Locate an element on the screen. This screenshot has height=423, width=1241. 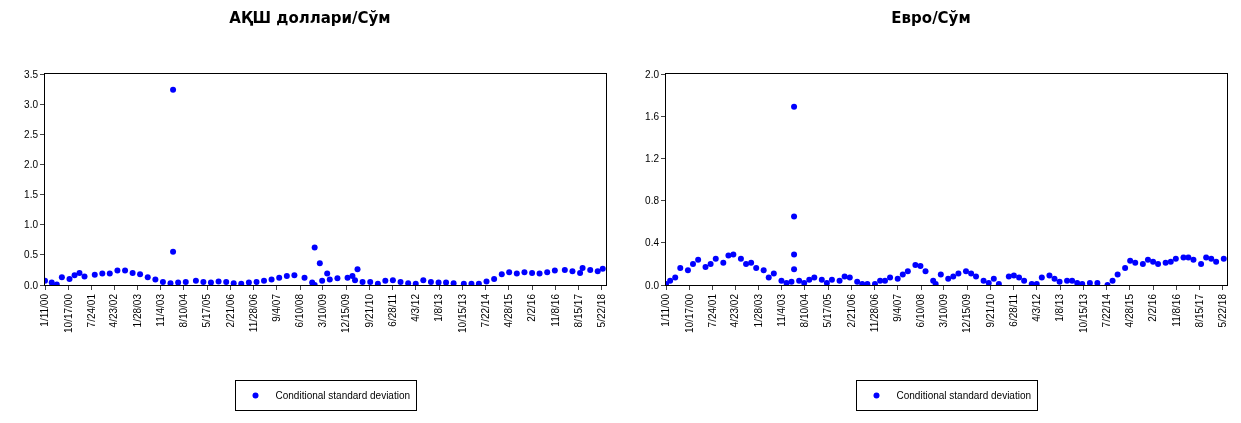
y-tick-label: 3.0 is located at coordinates (31, 104).